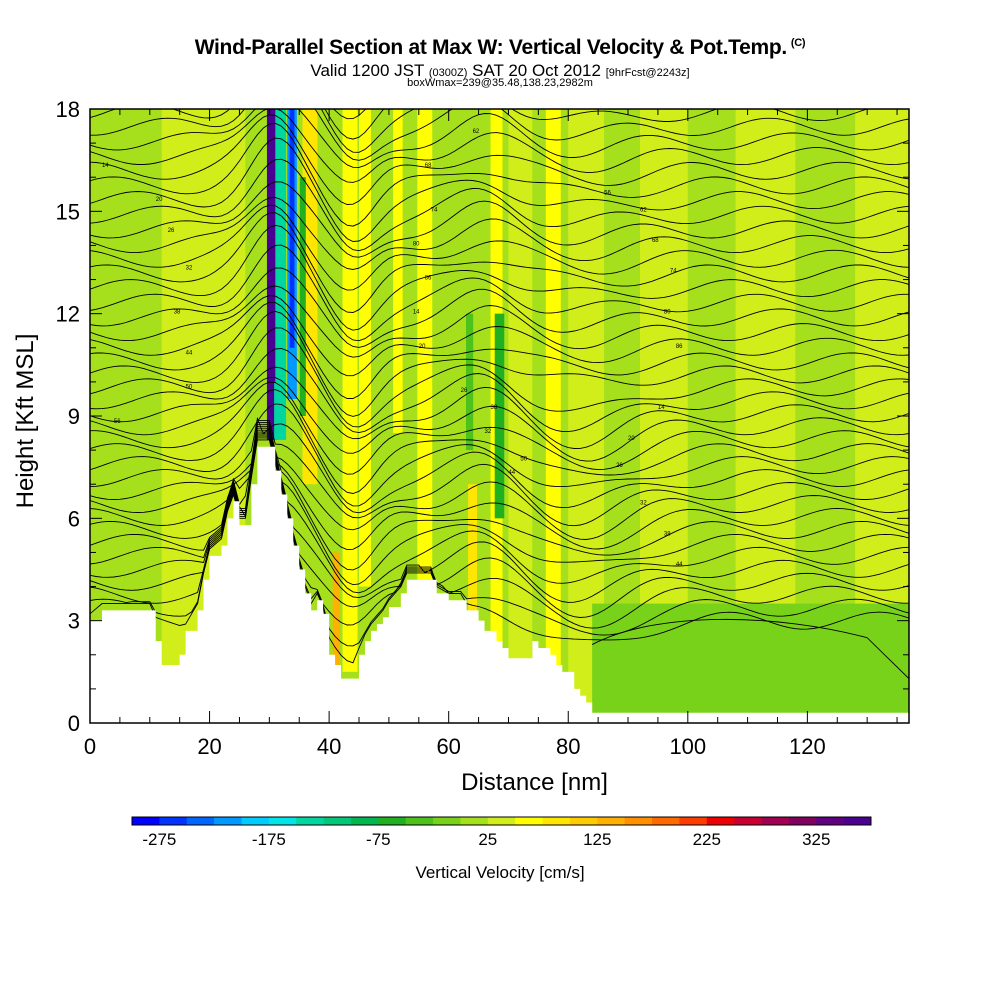  I want to click on y-axis-label: Height [Kft MSL], so click(25, 421).